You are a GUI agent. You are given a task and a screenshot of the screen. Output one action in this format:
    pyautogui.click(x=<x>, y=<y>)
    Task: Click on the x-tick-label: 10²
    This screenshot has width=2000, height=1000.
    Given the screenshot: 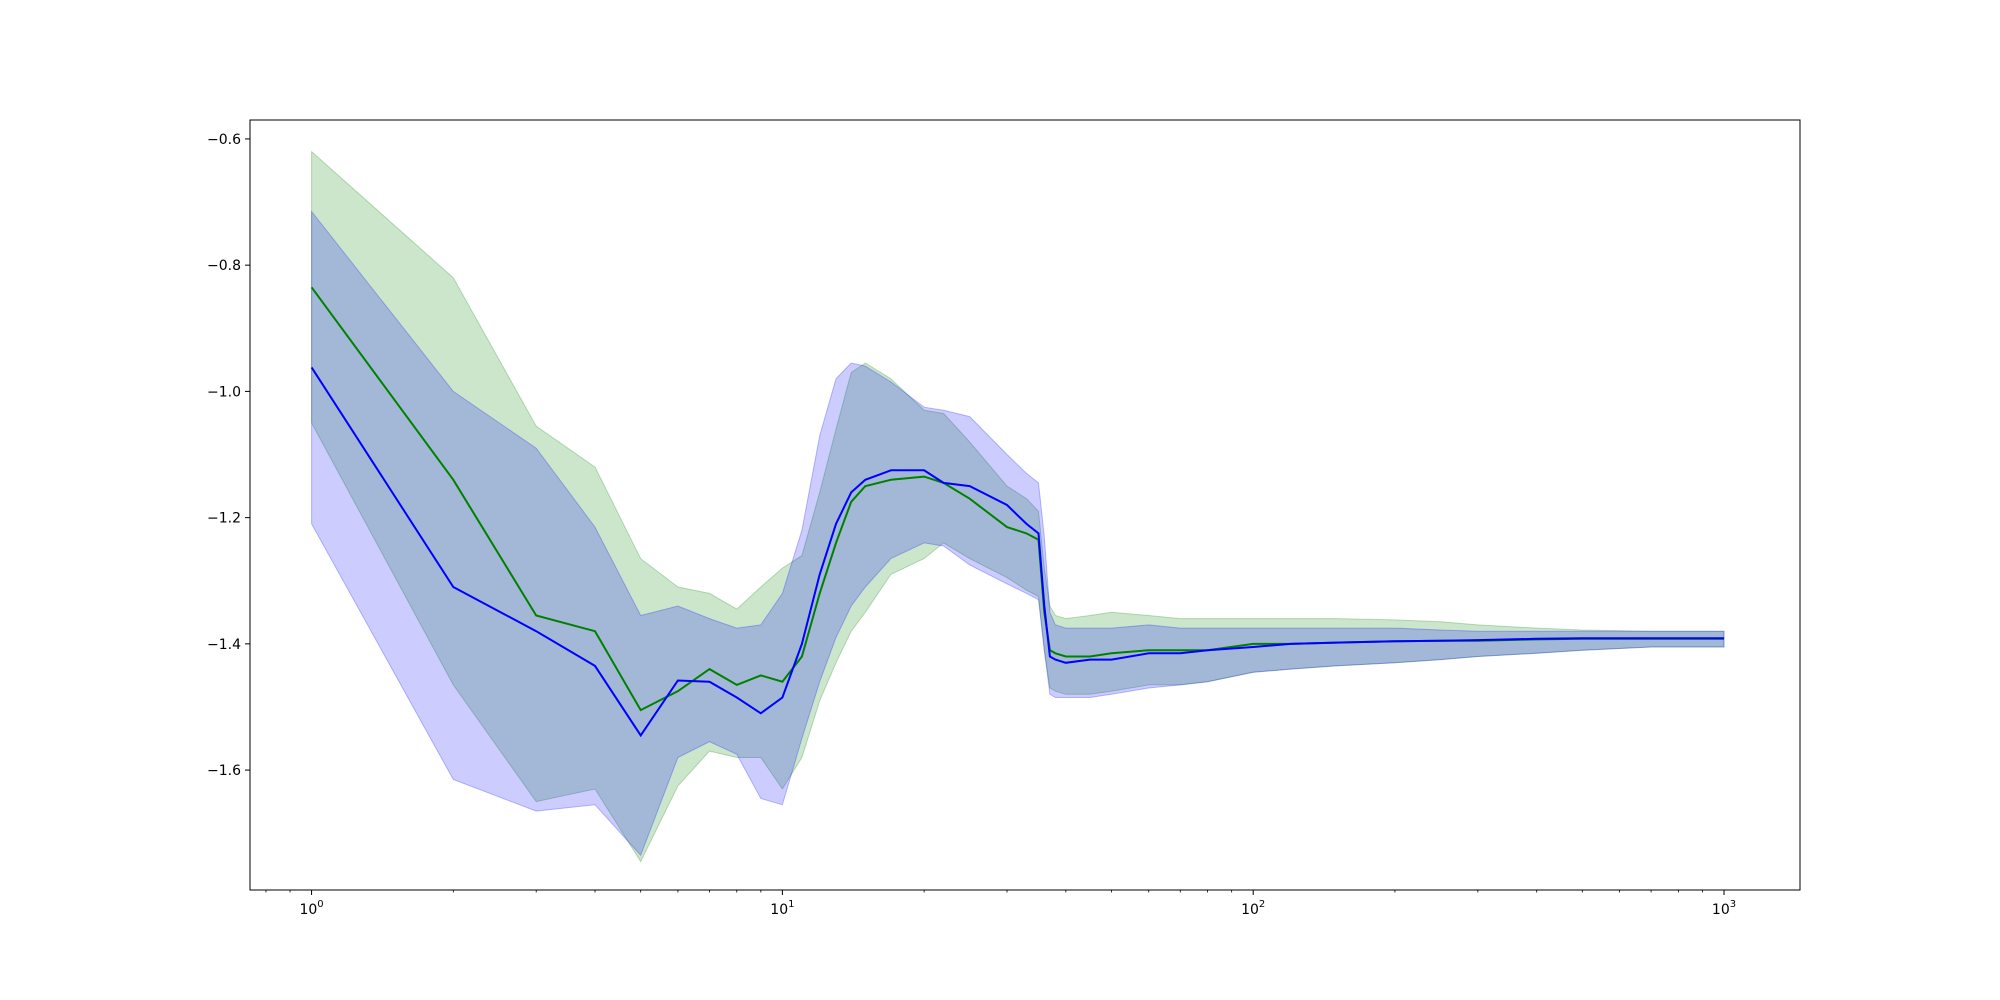 What is the action you would take?
    pyautogui.click(x=1253, y=908)
    